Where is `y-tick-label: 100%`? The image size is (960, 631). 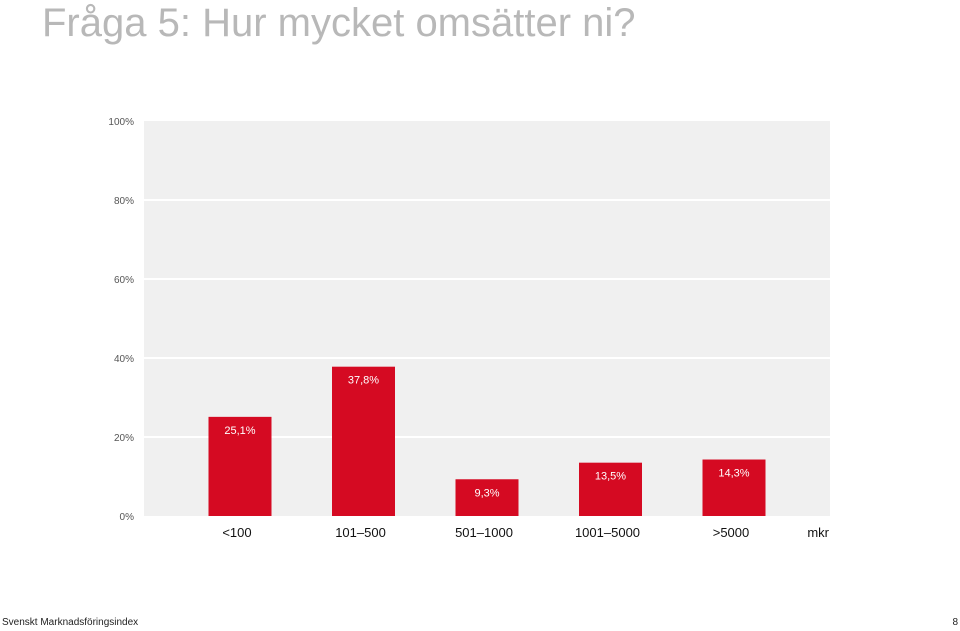
y-tick-label: 100% is located at coordinates (121, 122).